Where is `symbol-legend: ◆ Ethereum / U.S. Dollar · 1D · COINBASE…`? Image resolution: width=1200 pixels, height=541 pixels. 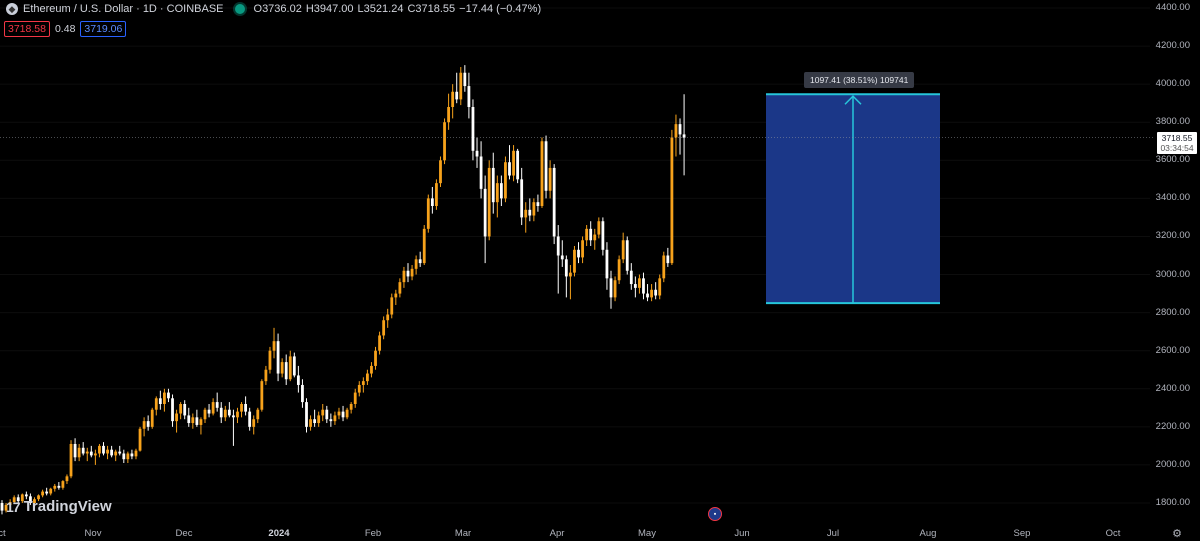 symbol-legend: ◆ Ethereum / U.S. Dollar · 1D · COINBASE… is located at coordinates (273, 9).